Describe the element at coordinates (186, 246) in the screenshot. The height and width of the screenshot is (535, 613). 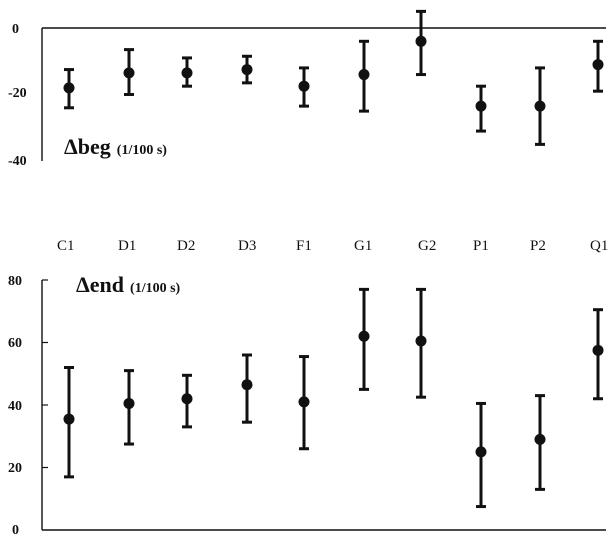
I see `cat-label-d2: D2` at that location.